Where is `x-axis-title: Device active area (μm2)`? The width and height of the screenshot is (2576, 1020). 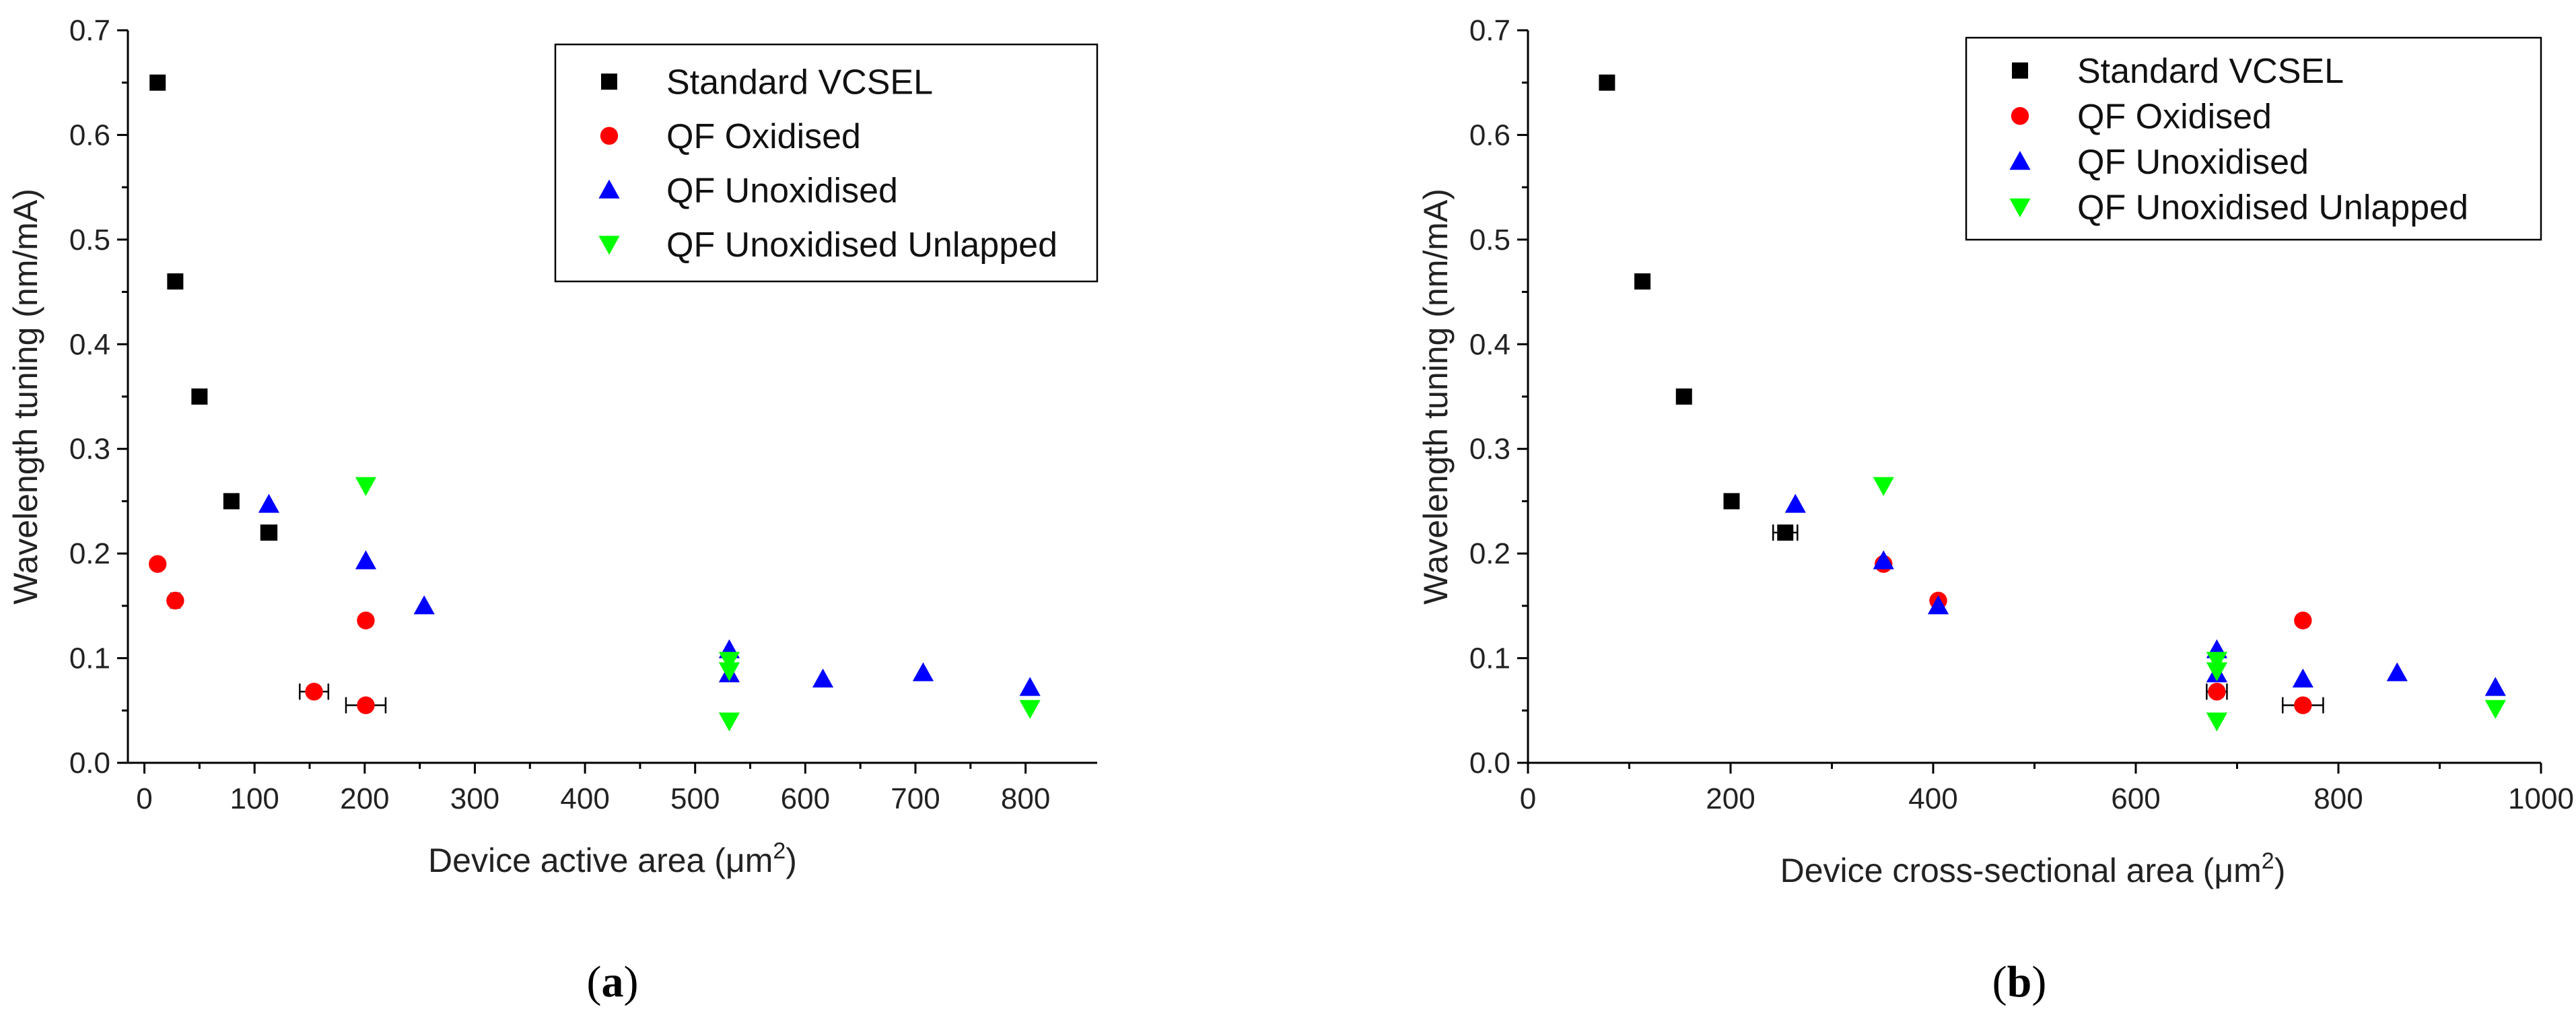 x-axis-title: Device active area (μm2) is located at coordinates (612, 858).